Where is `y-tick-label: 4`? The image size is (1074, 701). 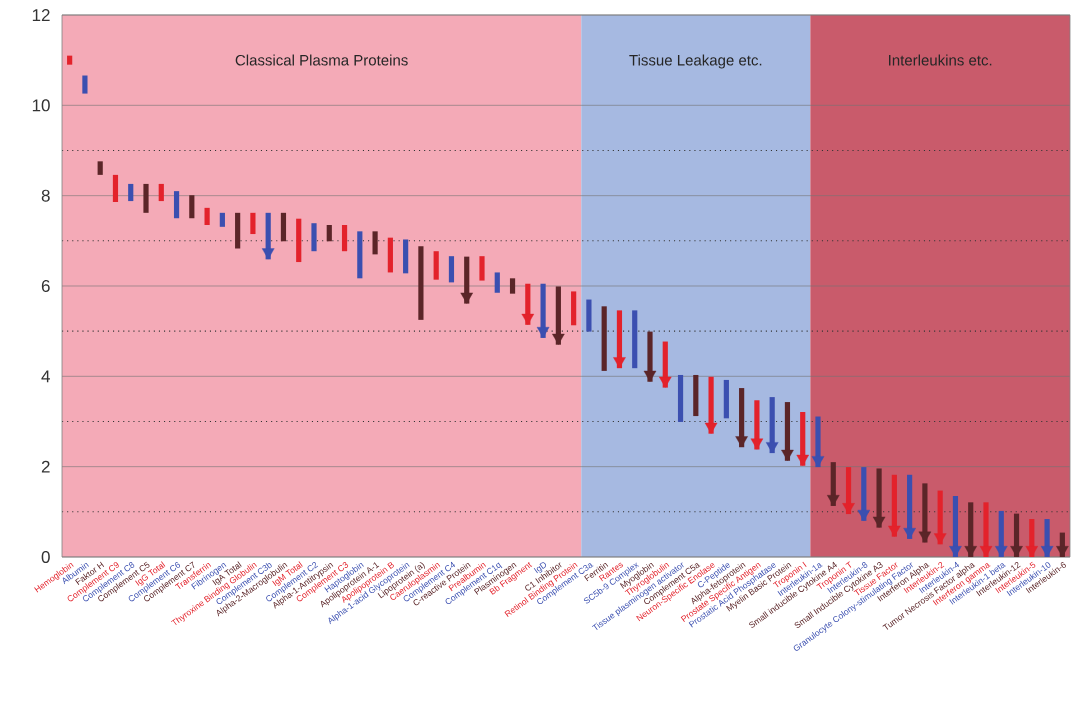
y-tick-label: 4 is located at coordinates (45, 376).